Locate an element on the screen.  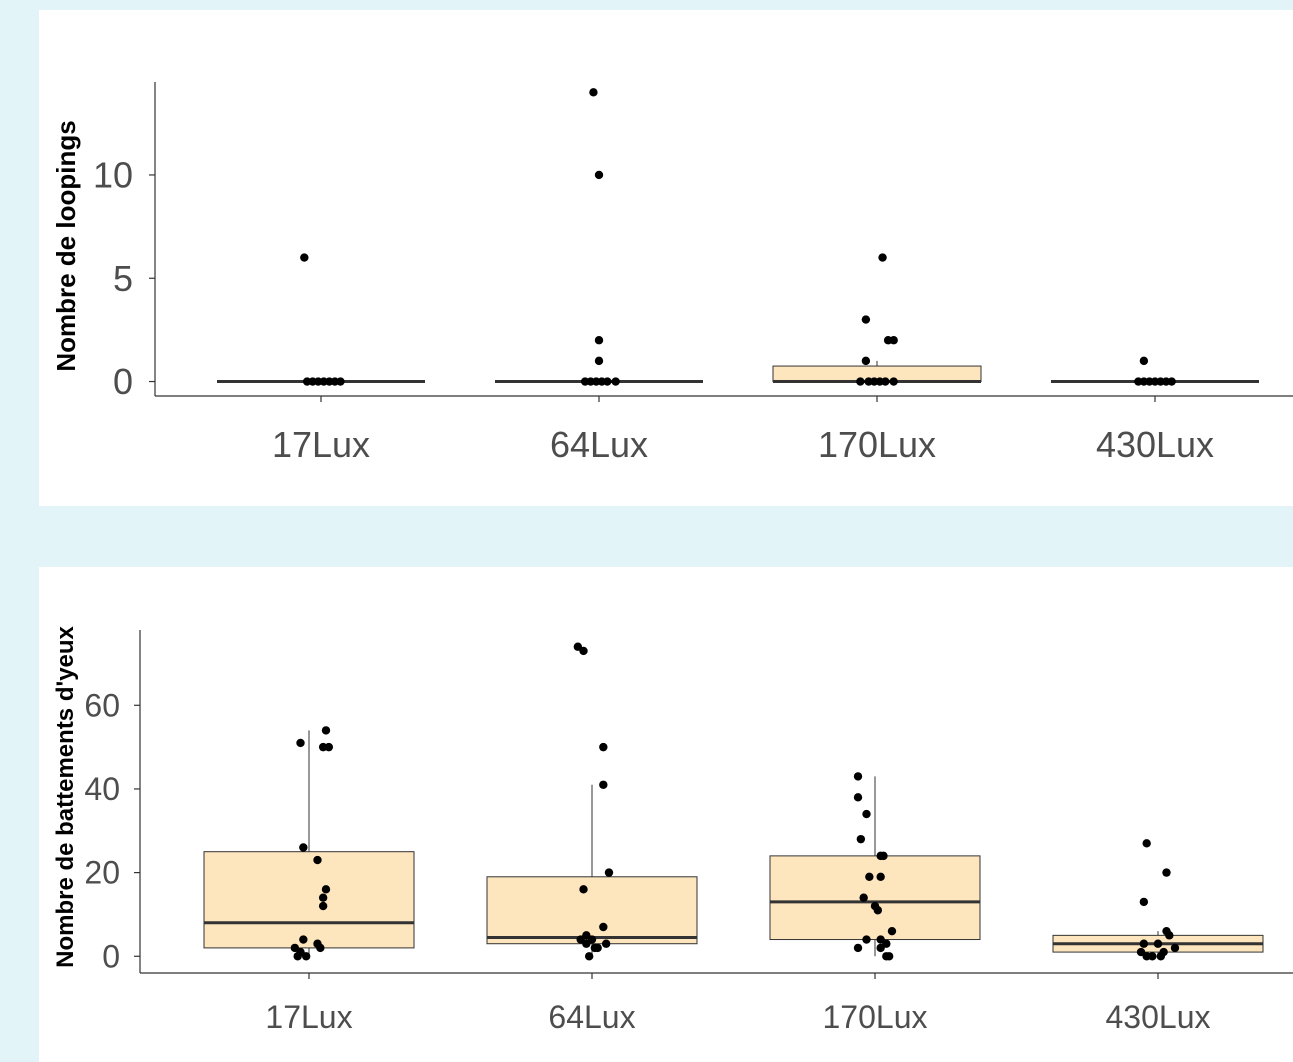
y-tick-label: 20 is located at coordinates (102, 873).